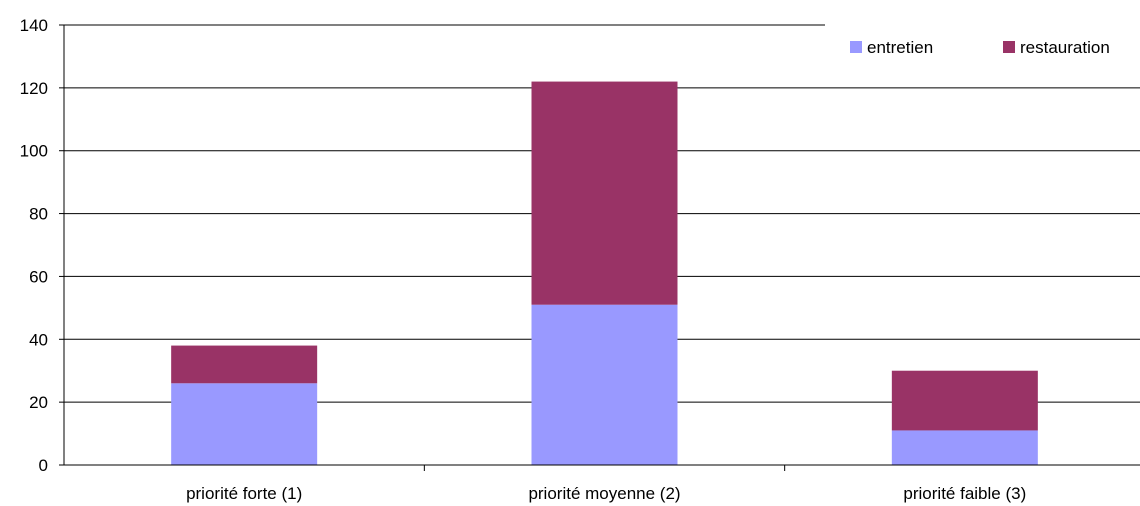 This screenshot has width=1140, height=506. I want to click on y-tick-label: 120, so click(34, 88).